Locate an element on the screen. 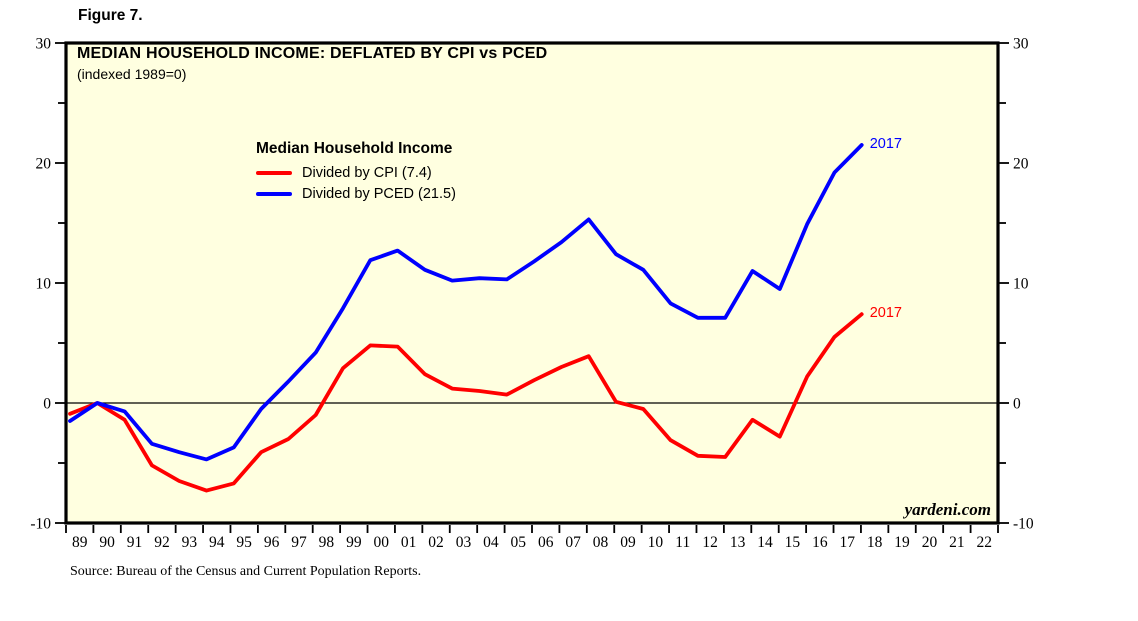 The height and width of the screenshot is (621, 1138). x-tick-label: 93 is located at coordinates (190, 542).